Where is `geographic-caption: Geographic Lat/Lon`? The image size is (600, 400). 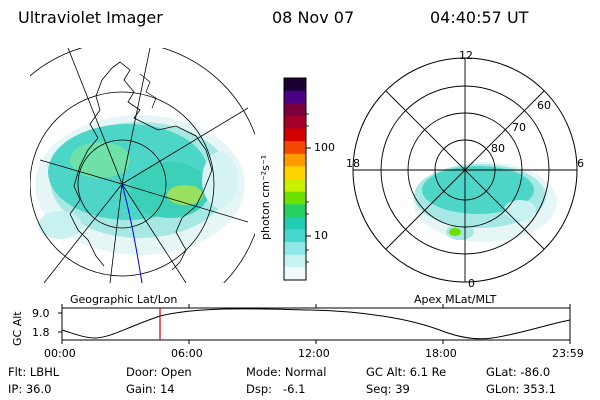 geographic-caption: Geographic Lat/Lon is located at coordinates (124, 299).